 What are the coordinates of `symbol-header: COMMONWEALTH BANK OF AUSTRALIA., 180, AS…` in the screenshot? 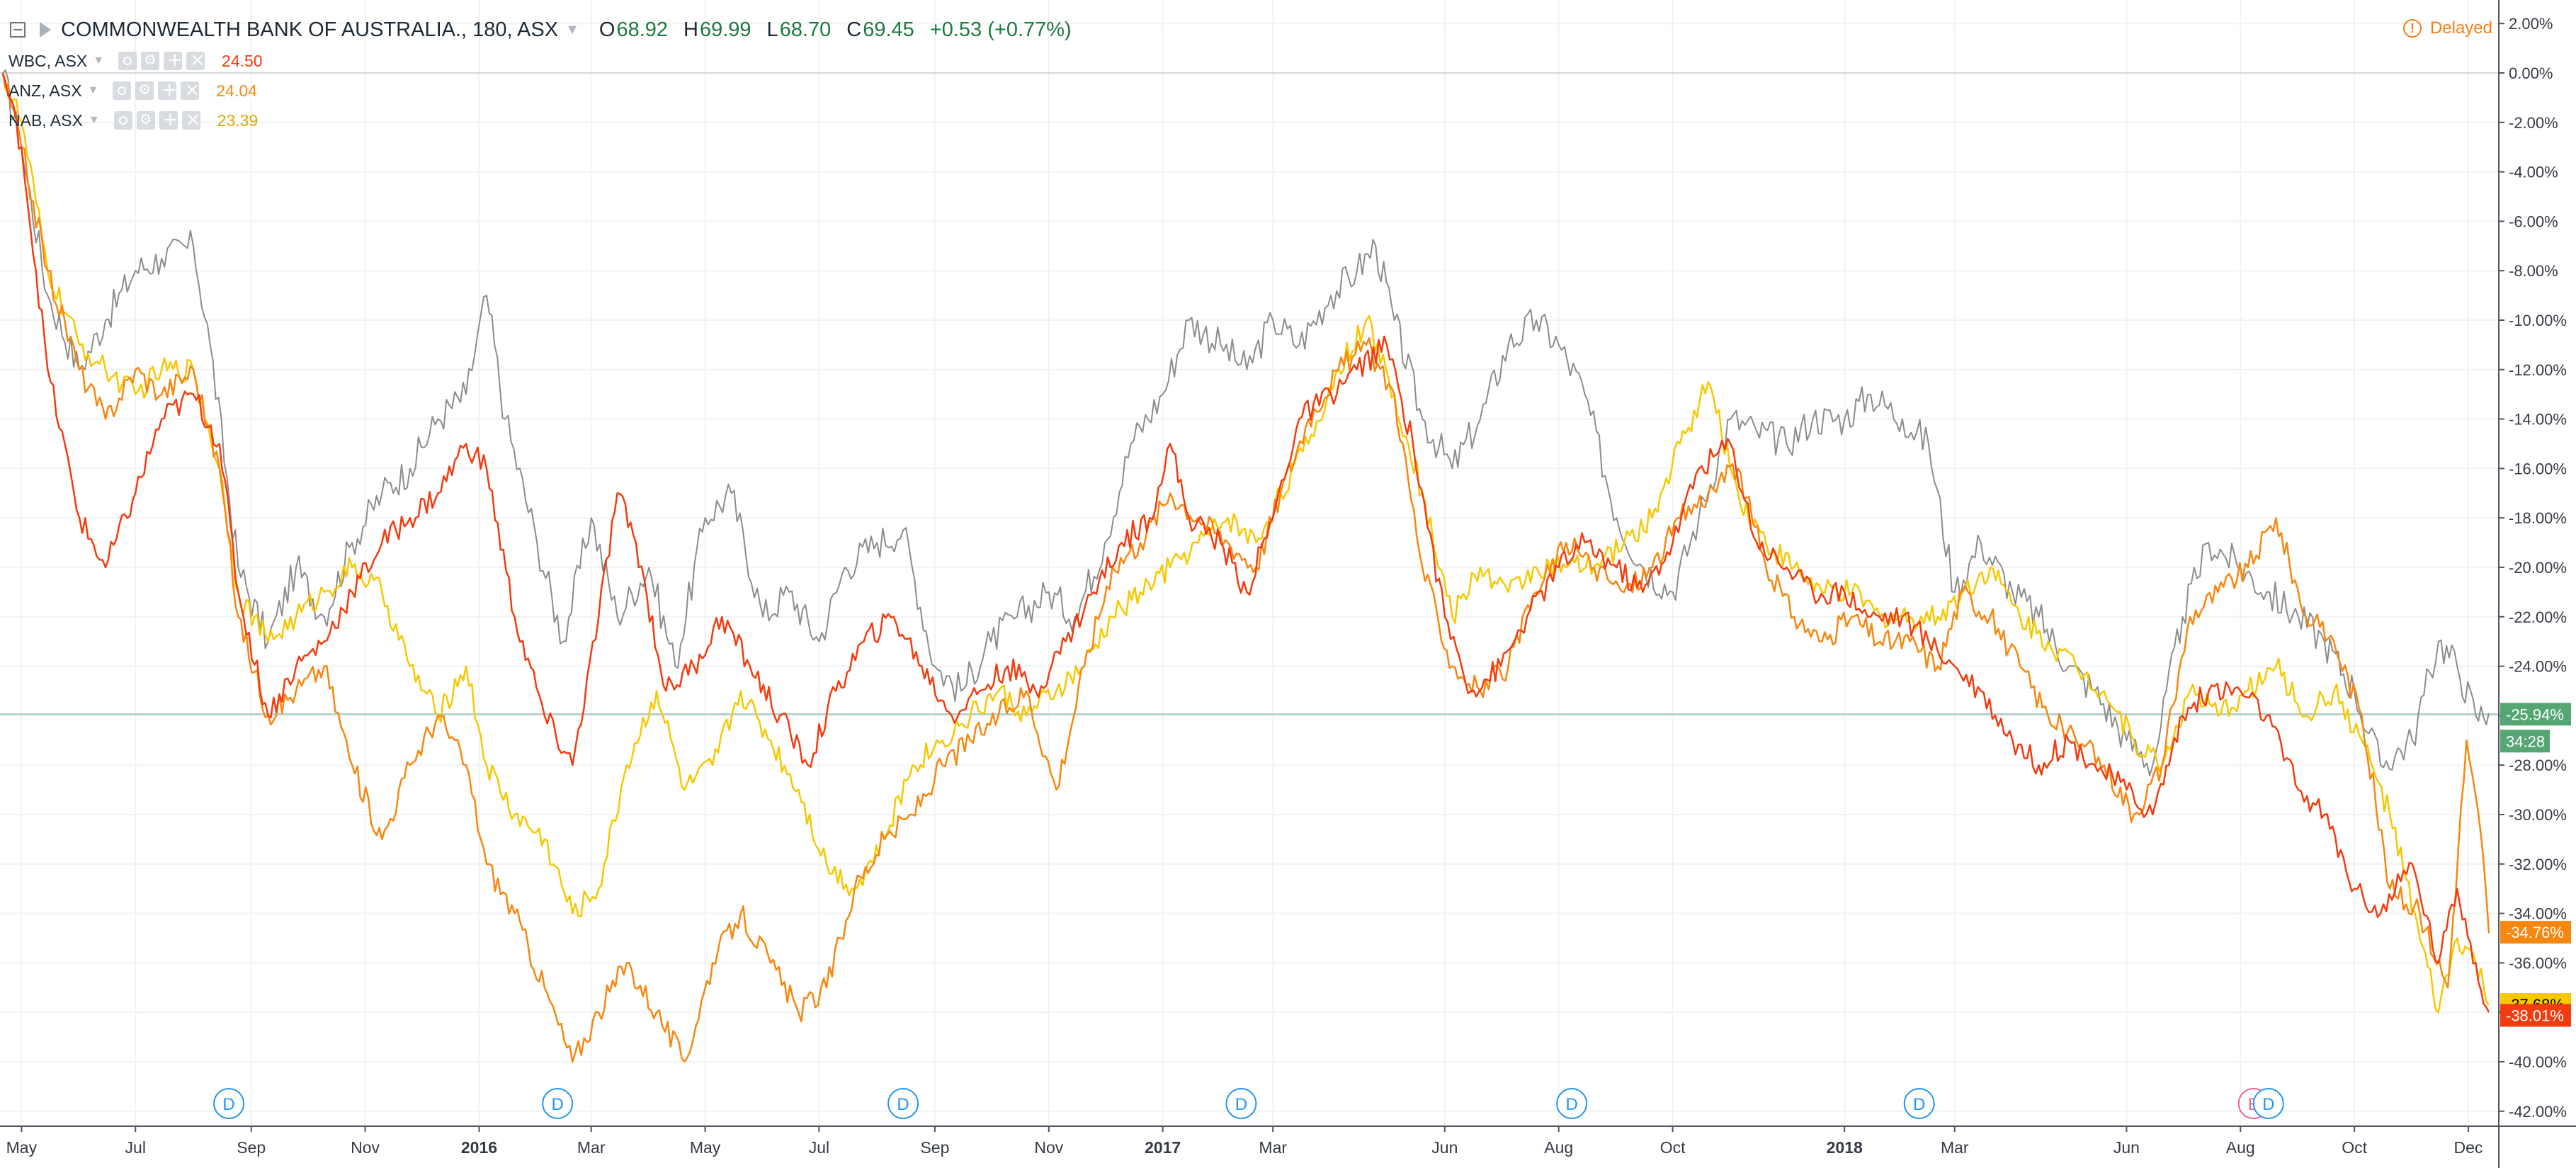 It's located at (541, 30).